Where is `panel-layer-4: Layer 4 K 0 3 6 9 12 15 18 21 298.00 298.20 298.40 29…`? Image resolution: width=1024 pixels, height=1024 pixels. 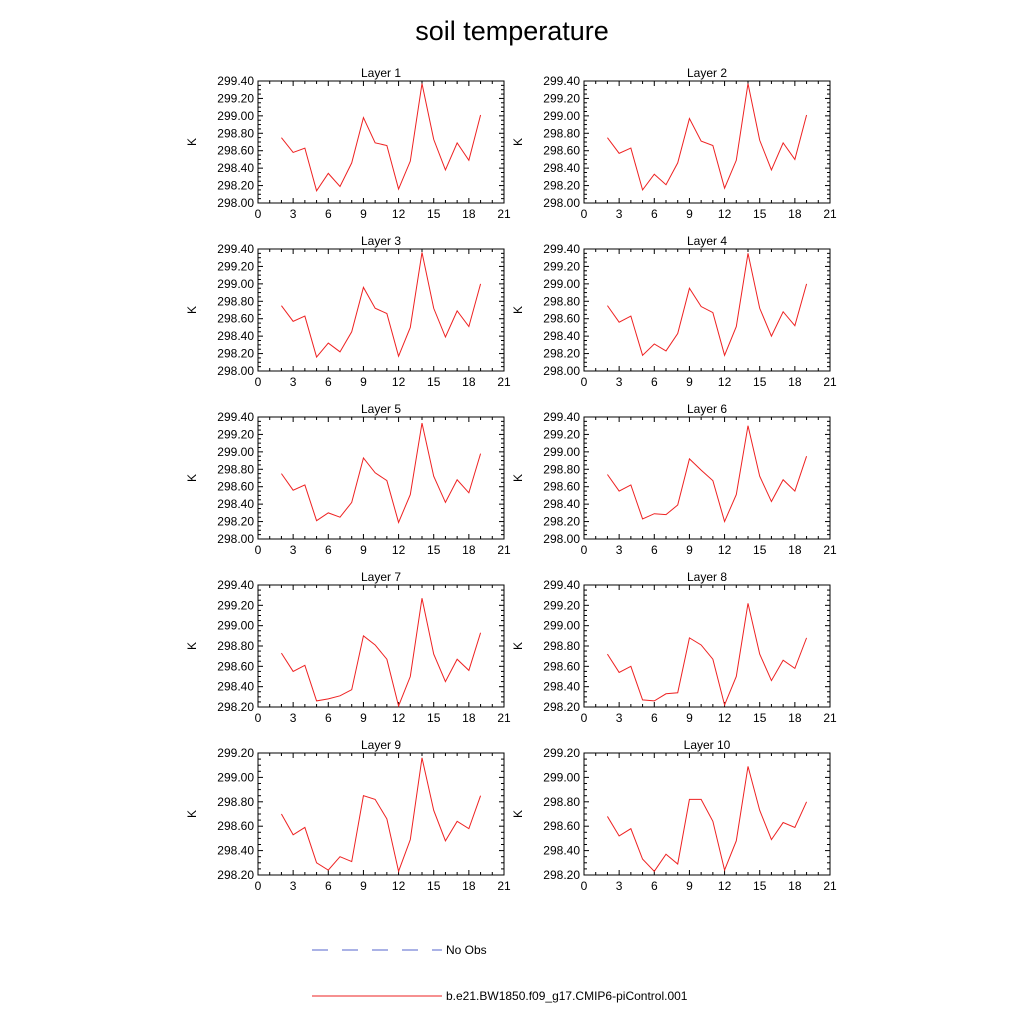
panel-layer-4: Layer 4 K 0 3 6 9 12 15 18 21 298.00 298.20 298.40 29… is located at coordinates (674, 311).